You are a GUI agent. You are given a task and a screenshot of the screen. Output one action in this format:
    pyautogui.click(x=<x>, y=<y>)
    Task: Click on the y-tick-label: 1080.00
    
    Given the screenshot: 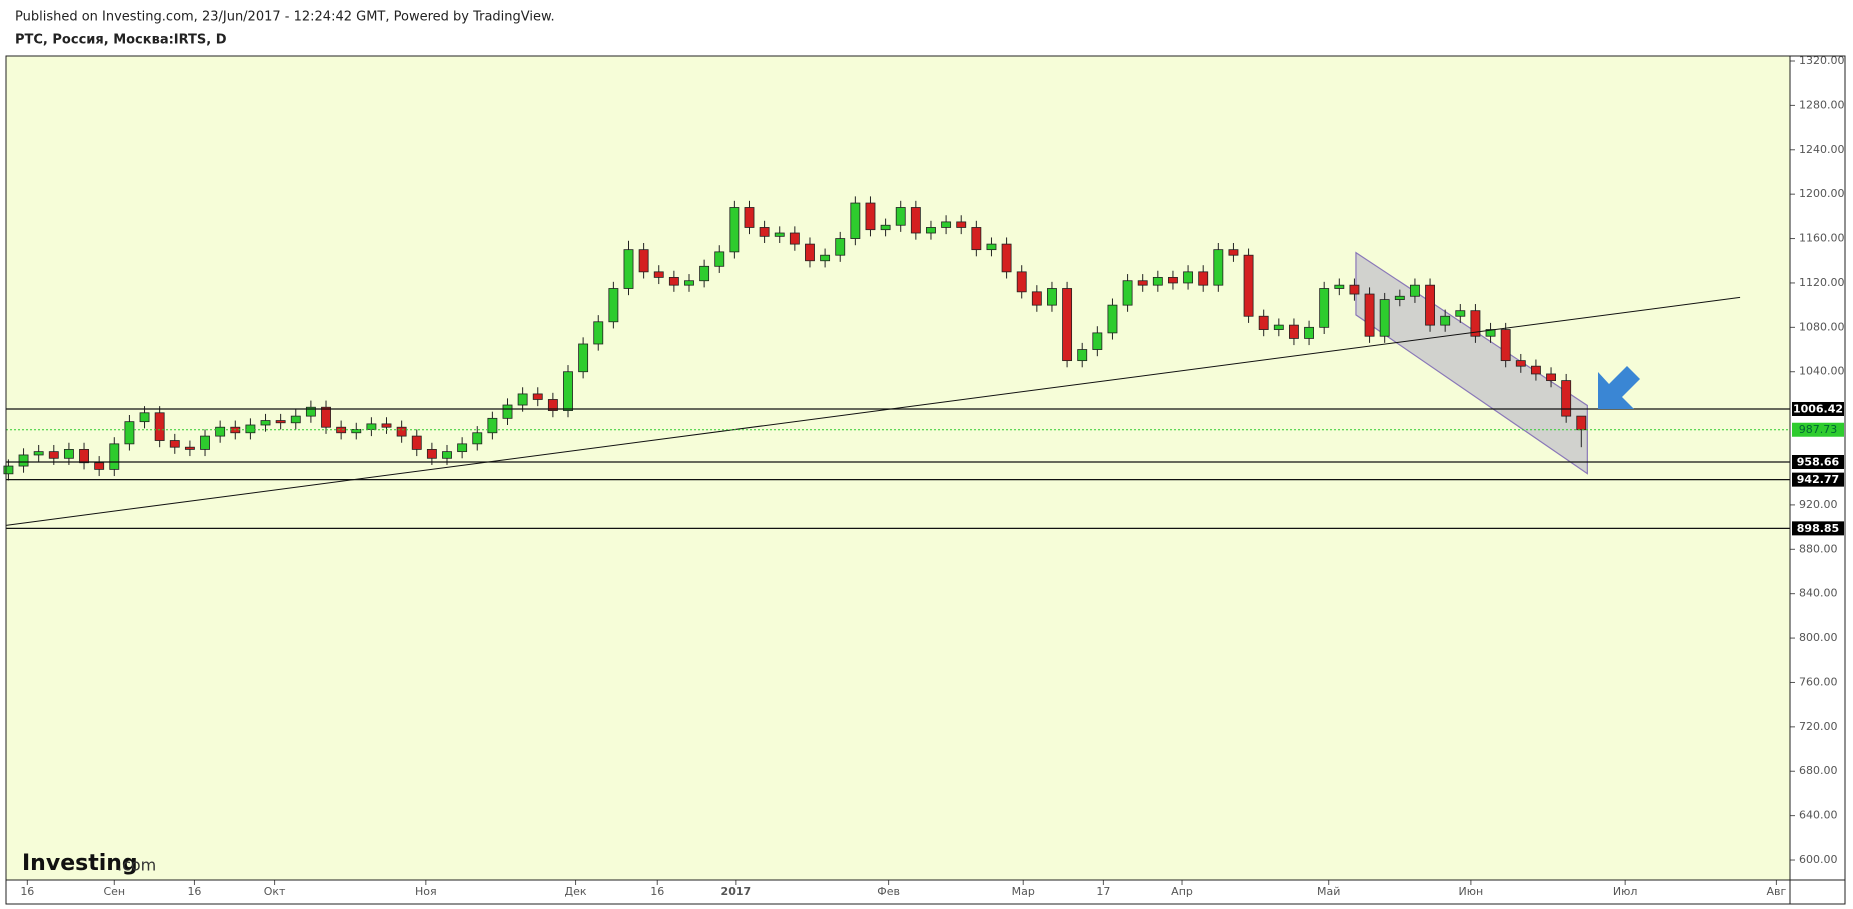 What is the action you would take?
    pyautogui.click(x=1822, y=326)
    